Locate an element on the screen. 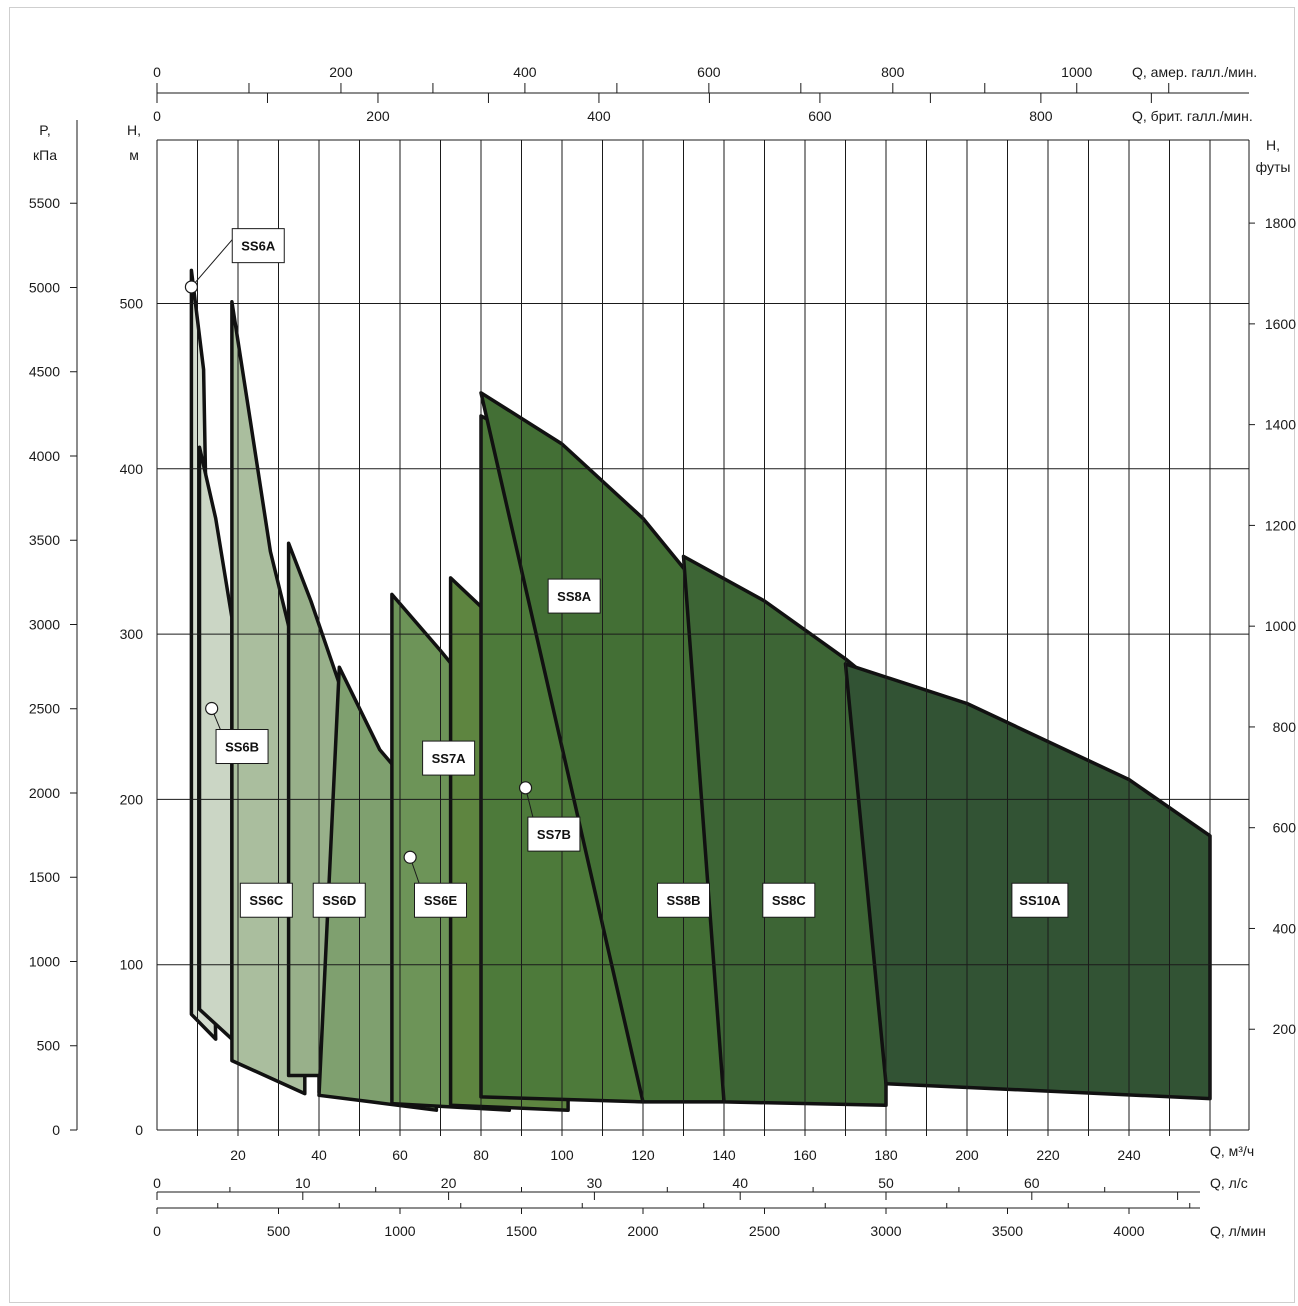  tick-pressure: 5000 is located at coordinates (44, 287).